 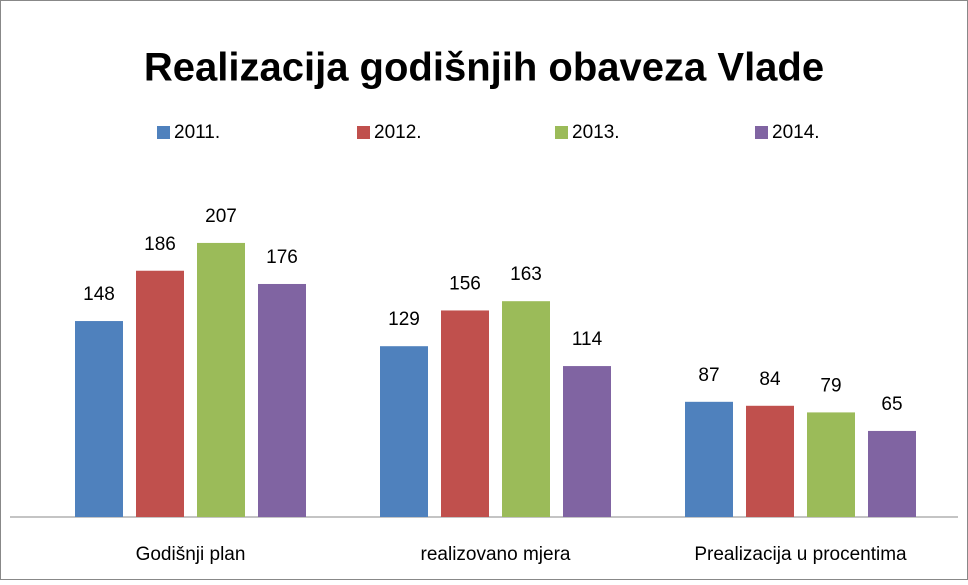 What do you see at coordinates (398, 132) in the screenshot?
I see `legend-label: 2012.` at bounding box center [398, 132].